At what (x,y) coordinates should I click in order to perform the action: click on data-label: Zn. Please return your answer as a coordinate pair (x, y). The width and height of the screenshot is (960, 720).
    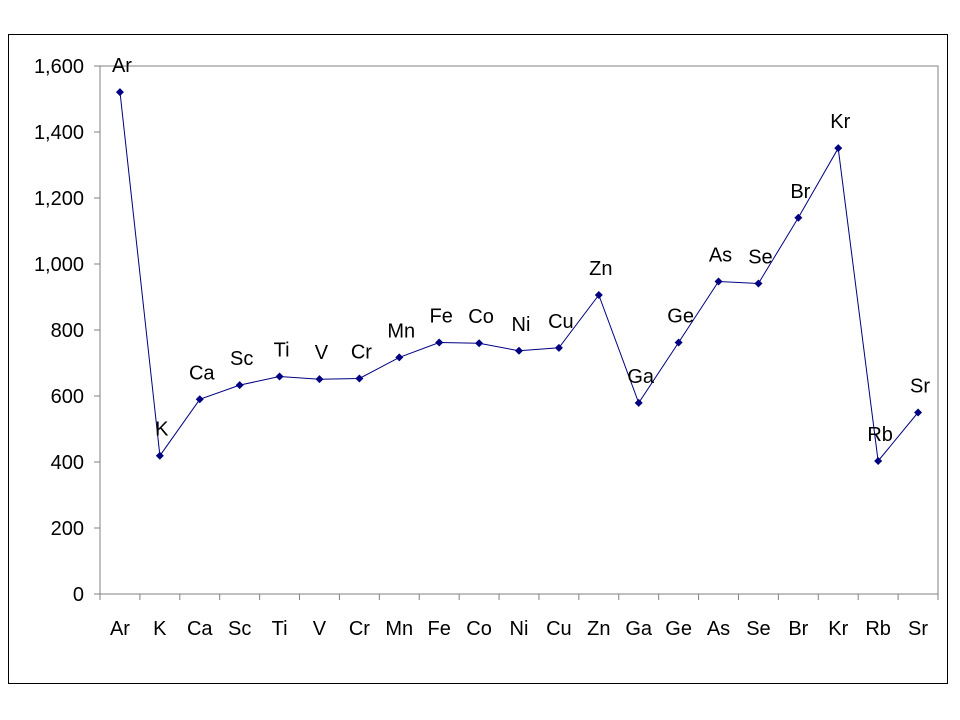
    Looking at the image, I should click on (600, 269).